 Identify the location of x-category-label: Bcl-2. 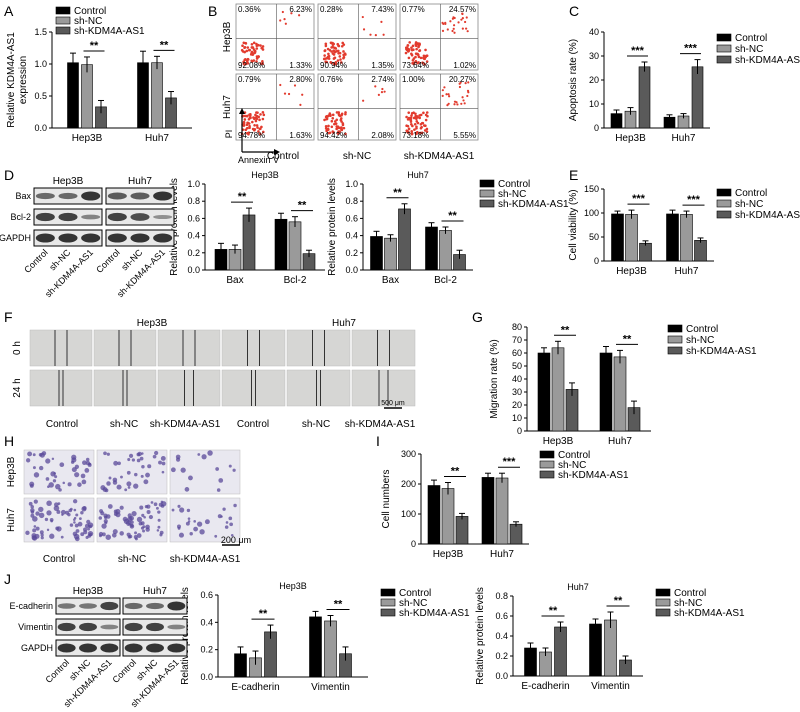
(295, 280).